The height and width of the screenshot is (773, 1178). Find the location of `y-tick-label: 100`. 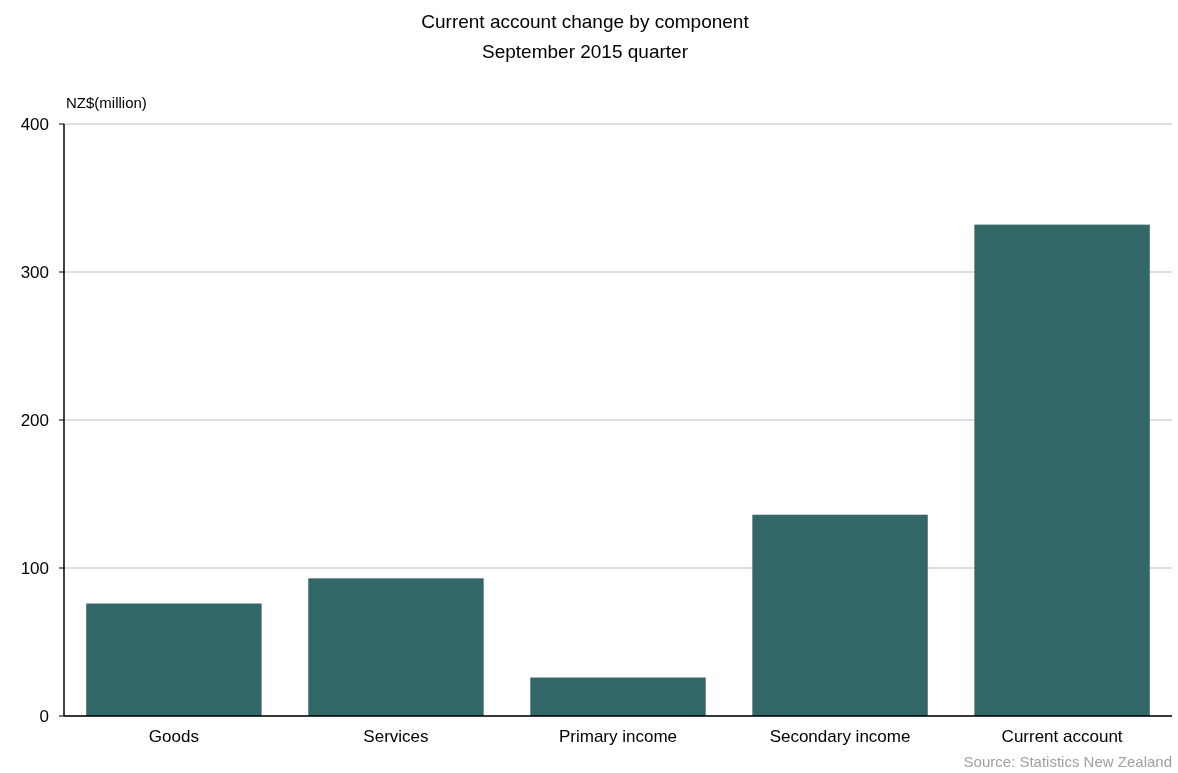

y-tick-label: 100 is located at coordinates (34, 568).